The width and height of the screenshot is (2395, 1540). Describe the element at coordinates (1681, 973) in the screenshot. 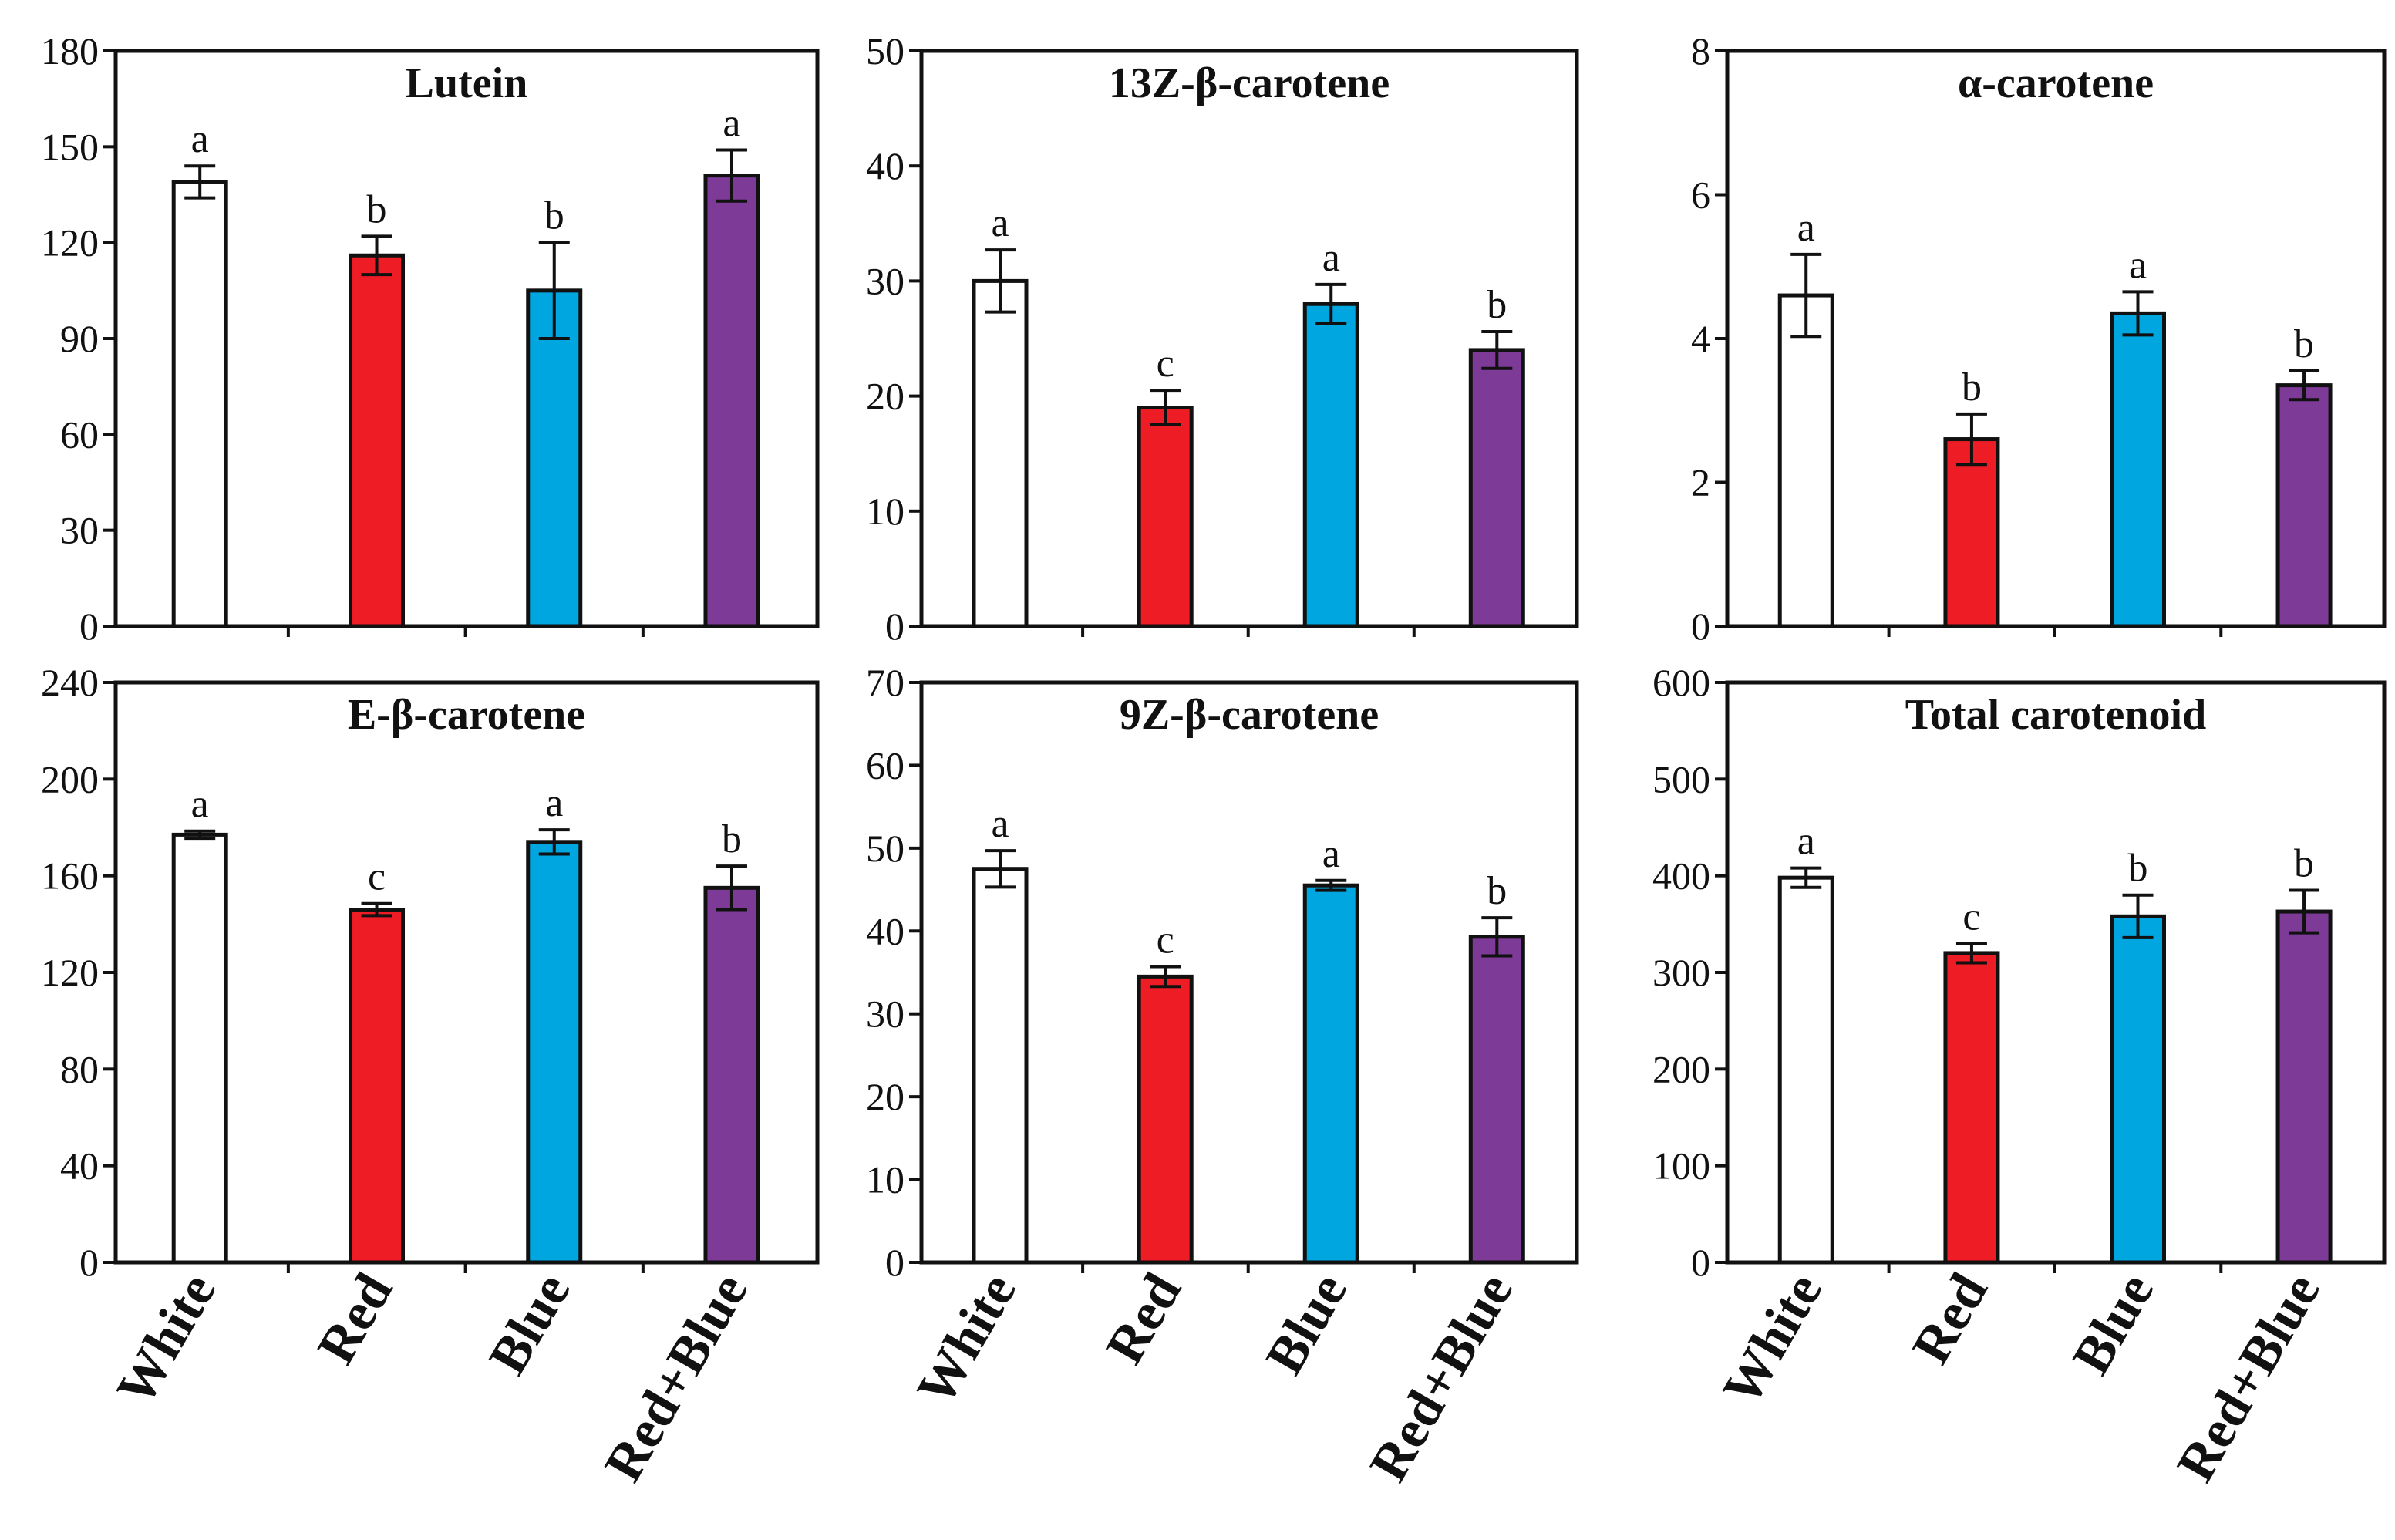

I see `y-tick-label: 300` at that location.